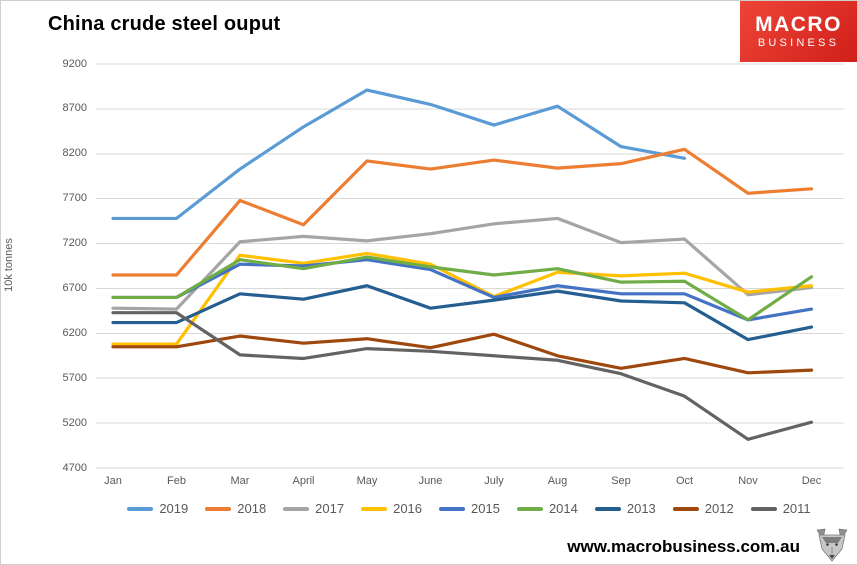 The image size is (858, 565). Describe the element at coordinates (462, 353) in the screenshot. I see `series-line-2012` at that location.